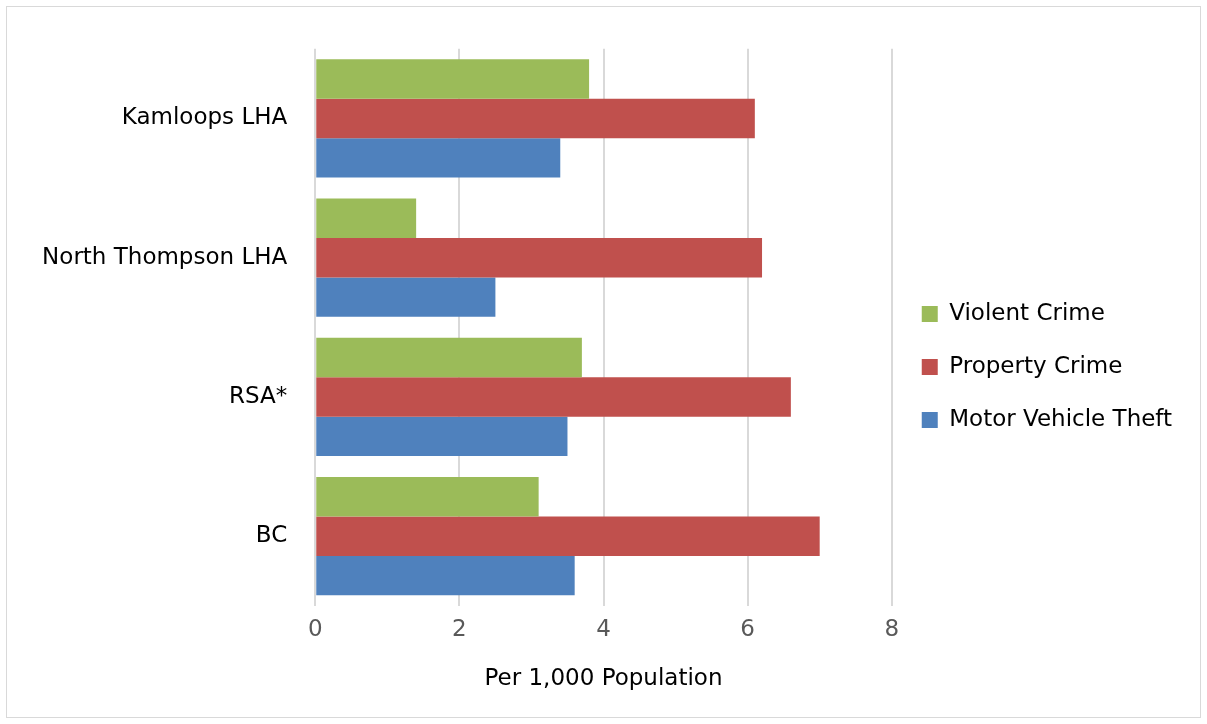  What do you see at coordinates (258, 394) in the screenshot?
I see `y-tick-label: RSA*` at bounding box center [258, 394].